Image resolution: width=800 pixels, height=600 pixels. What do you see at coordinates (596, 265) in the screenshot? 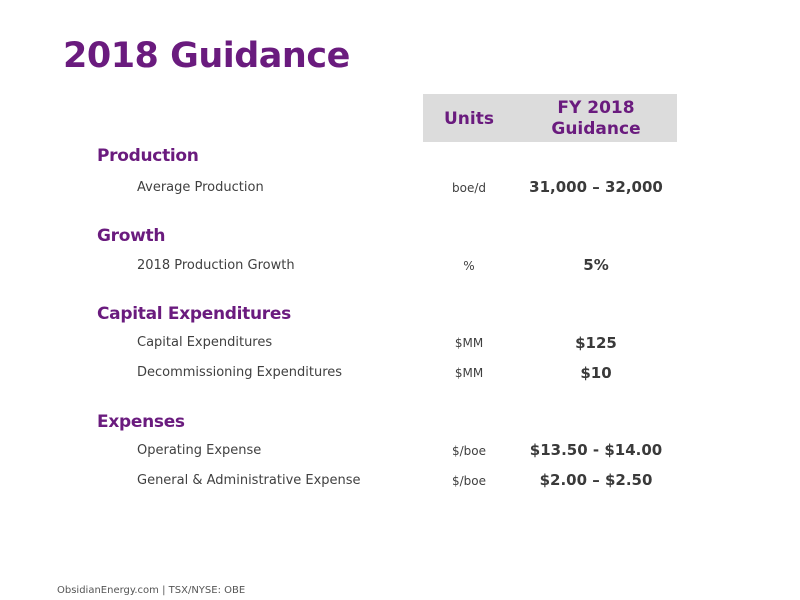
I see `row-value: 5%` at bounding box center [596, 265].